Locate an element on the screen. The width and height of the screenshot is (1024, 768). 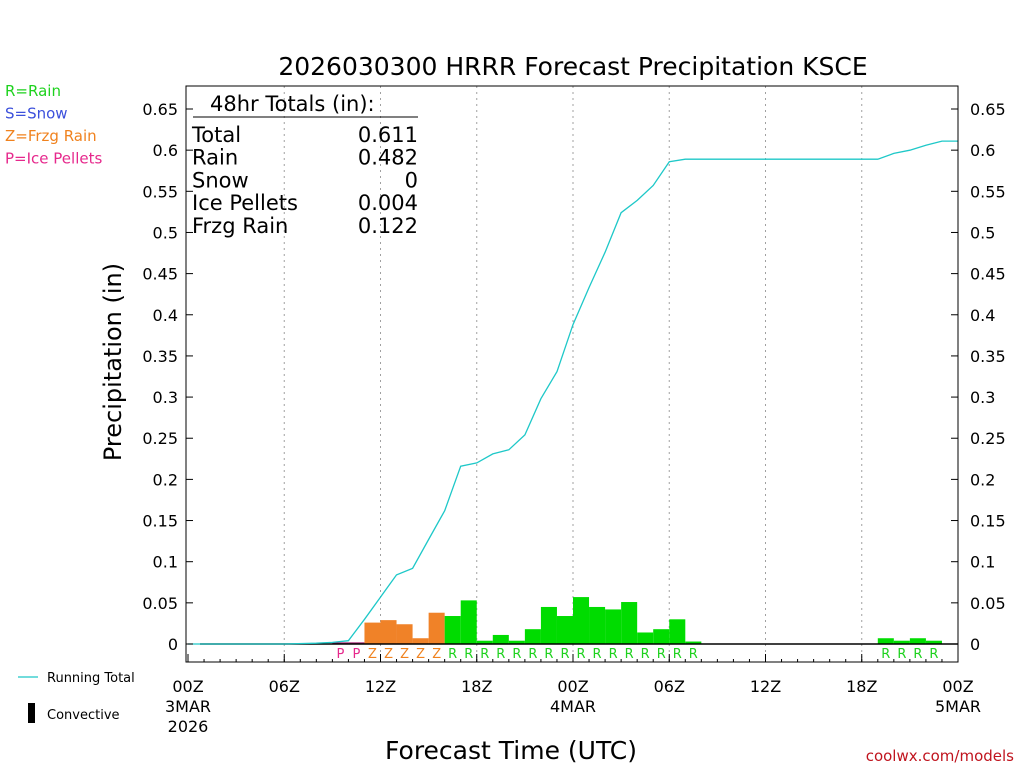
bottom-legend: Running Total Convective is located at coordinates (76, 697).